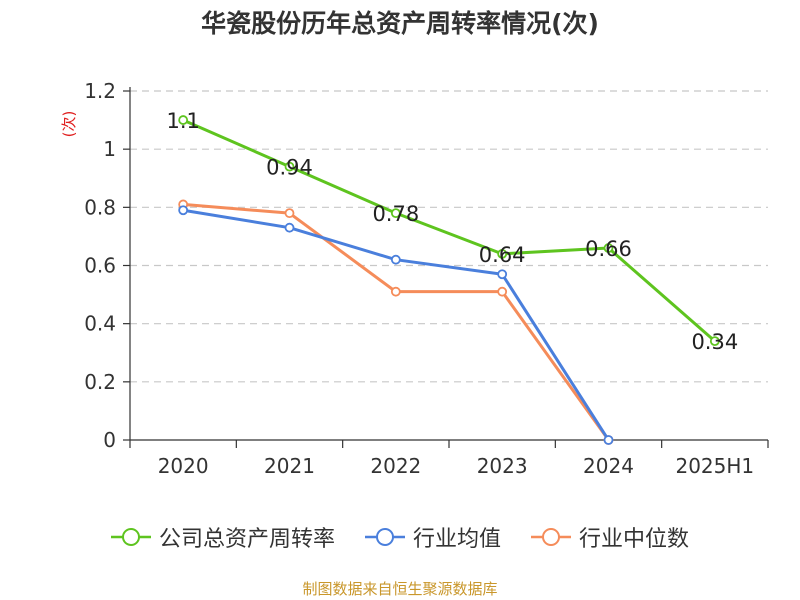 This screenshot has width=800, height=600. I want to click on legend-label: 公司总资产周转率, so click(246, 539).